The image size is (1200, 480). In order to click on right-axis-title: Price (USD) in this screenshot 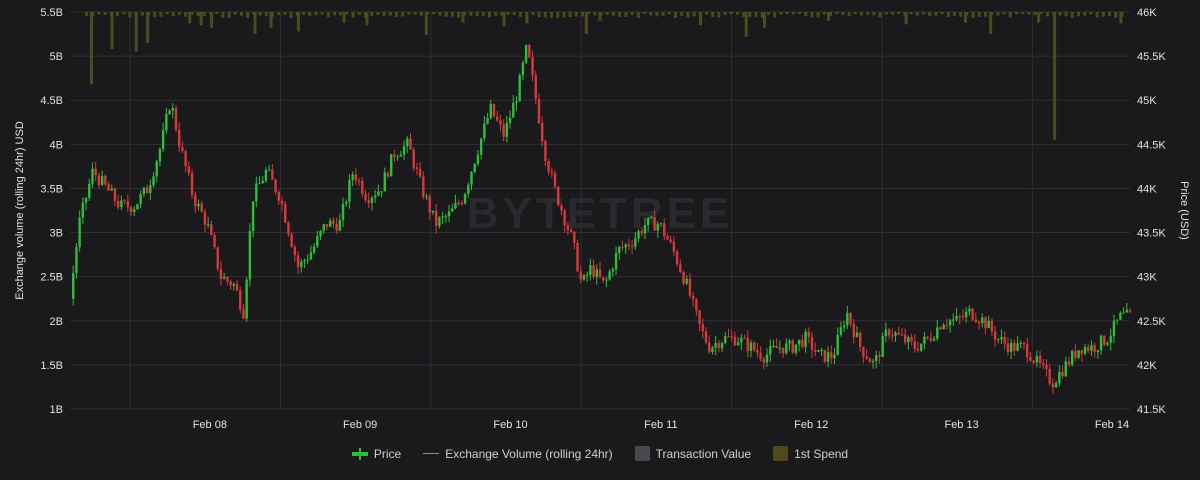, I will do `click(1184, 210)`.